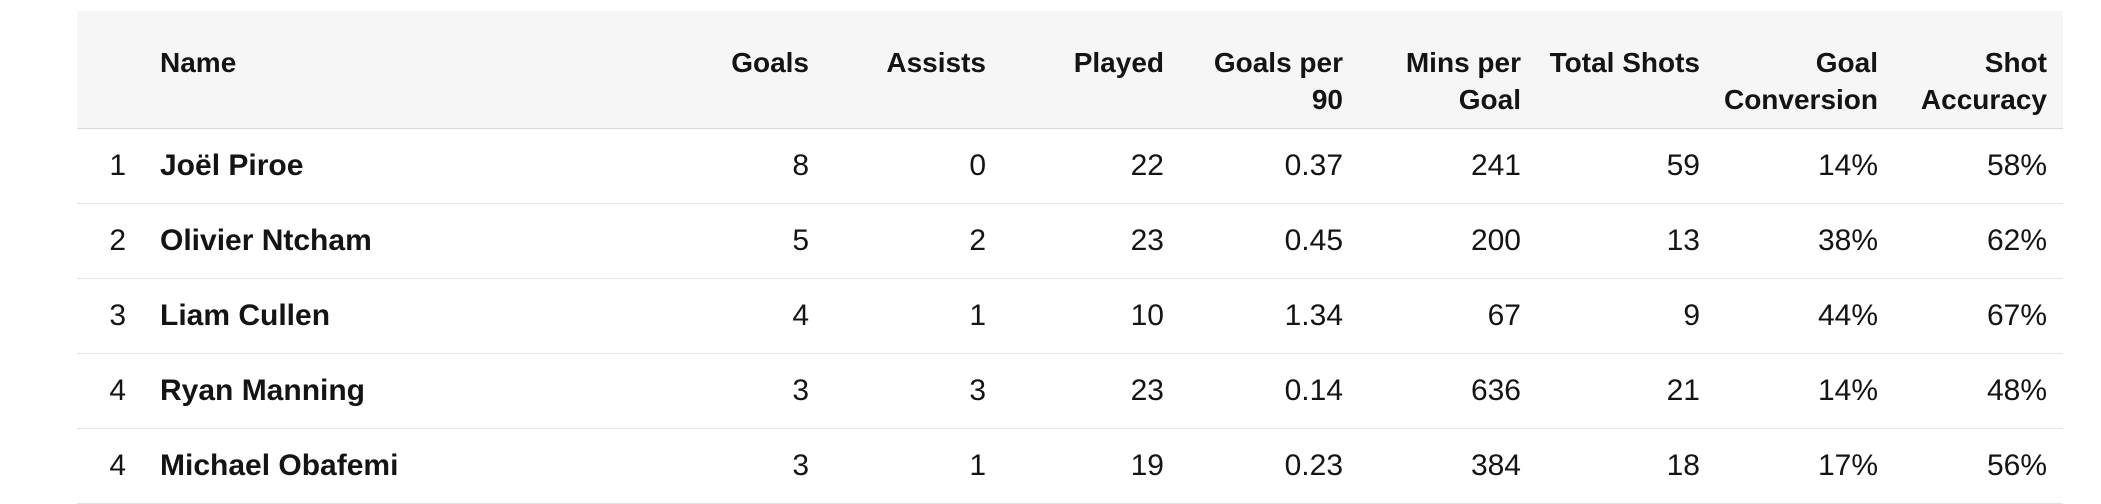  Describe the element at coordinates (745, 166) in the screenshot. I see `goals-cell: 8` at that location.